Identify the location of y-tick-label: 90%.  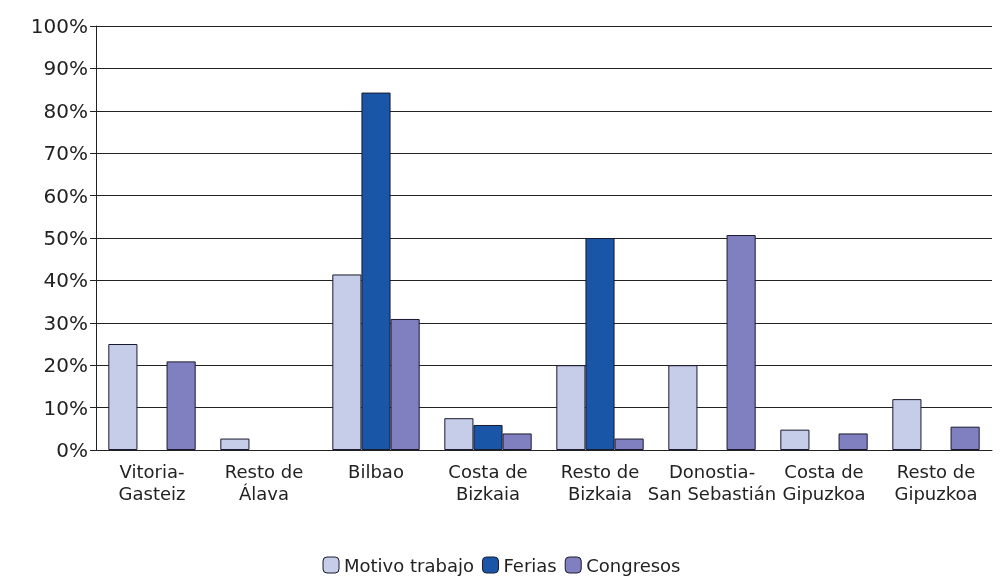
(65, 68).